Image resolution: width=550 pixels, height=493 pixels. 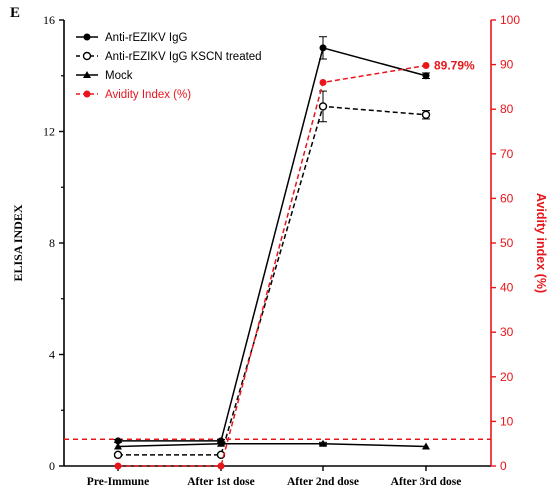 What do you see at coordinates (507, 154) in the screenshot?
I see `right-tick-label: 70` at bounding box center [507, 154].